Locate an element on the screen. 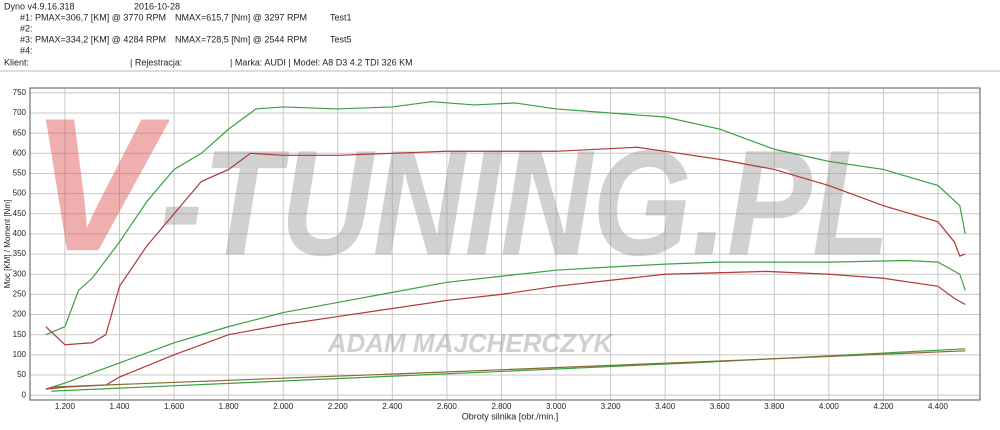 The width and height of the screenshot is (1000, 430). y-tick-label: 750 is located at coordinates (20, 92).